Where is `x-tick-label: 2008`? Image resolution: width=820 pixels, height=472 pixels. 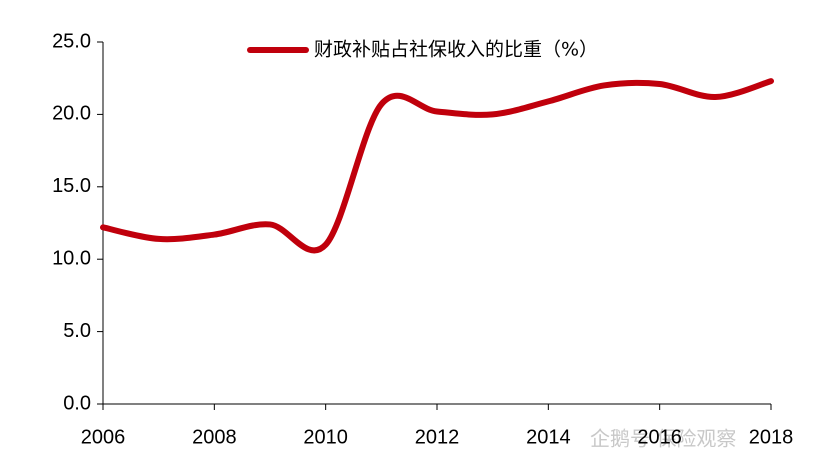
x-tick-label: 2008 is located at coordinates (214, 437).